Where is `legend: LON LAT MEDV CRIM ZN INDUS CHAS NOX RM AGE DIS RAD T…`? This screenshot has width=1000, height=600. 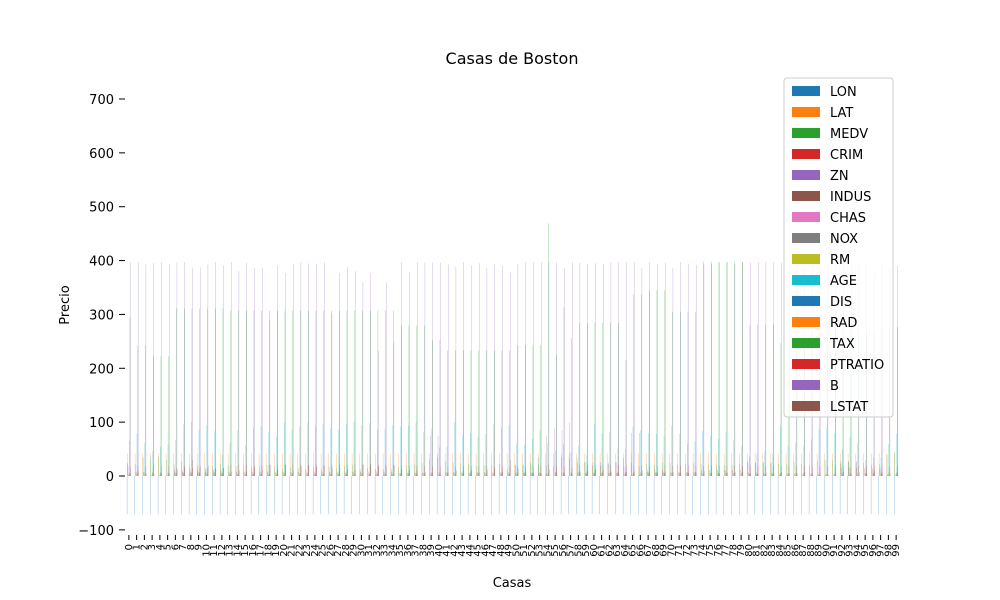
legend: LON LAT MEDV CRIM ZN INDUS CHAS NOX RM AGE DIS RAD T… is located at coordinates (838, 247).